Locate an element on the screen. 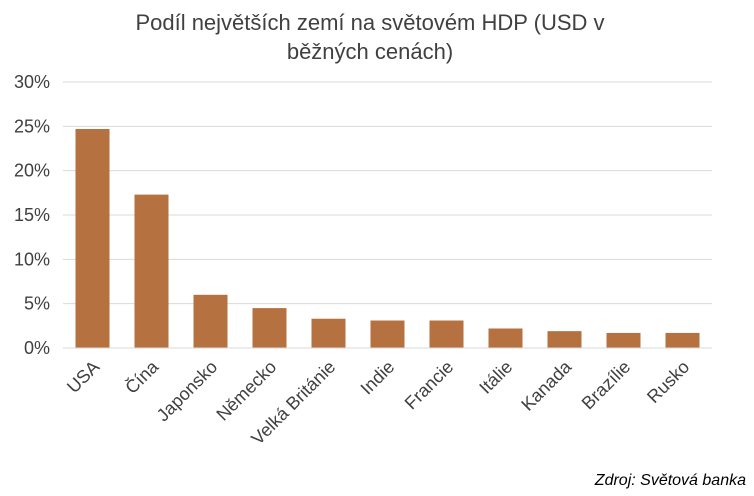  y-tick-label: 30% is located at coordinates (32, 82).